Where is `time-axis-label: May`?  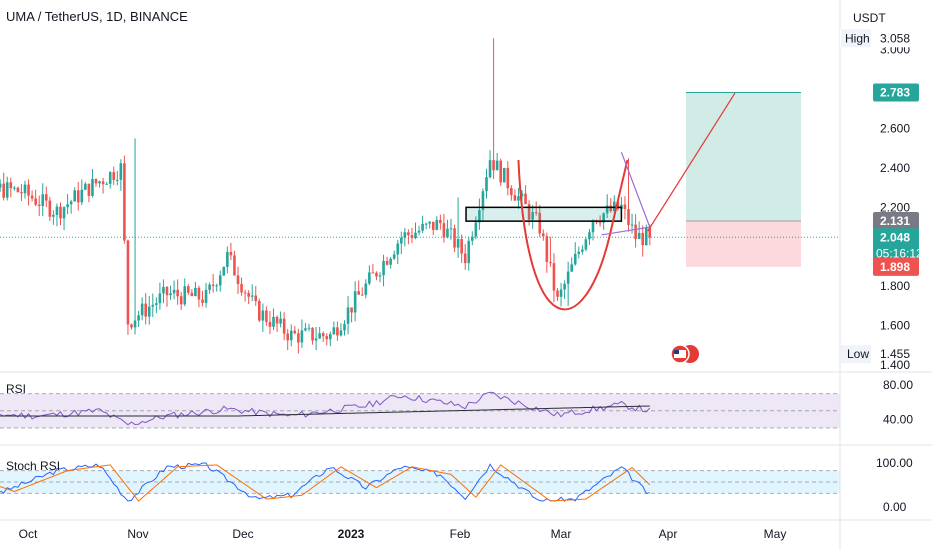 time-axis-label: May is located at coordinates (775, 534).